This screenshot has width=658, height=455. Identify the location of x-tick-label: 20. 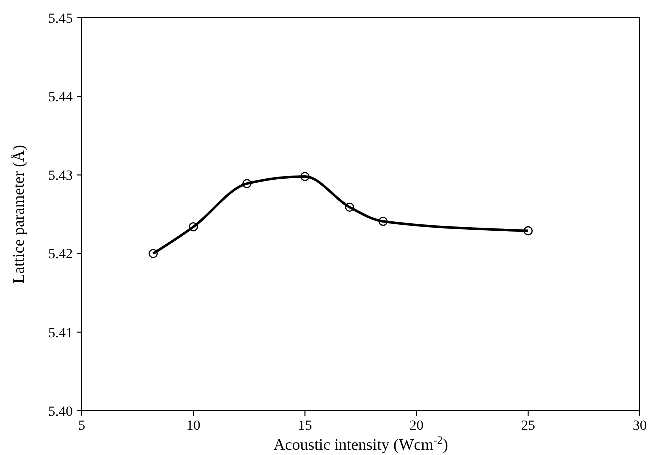
(417, 426).